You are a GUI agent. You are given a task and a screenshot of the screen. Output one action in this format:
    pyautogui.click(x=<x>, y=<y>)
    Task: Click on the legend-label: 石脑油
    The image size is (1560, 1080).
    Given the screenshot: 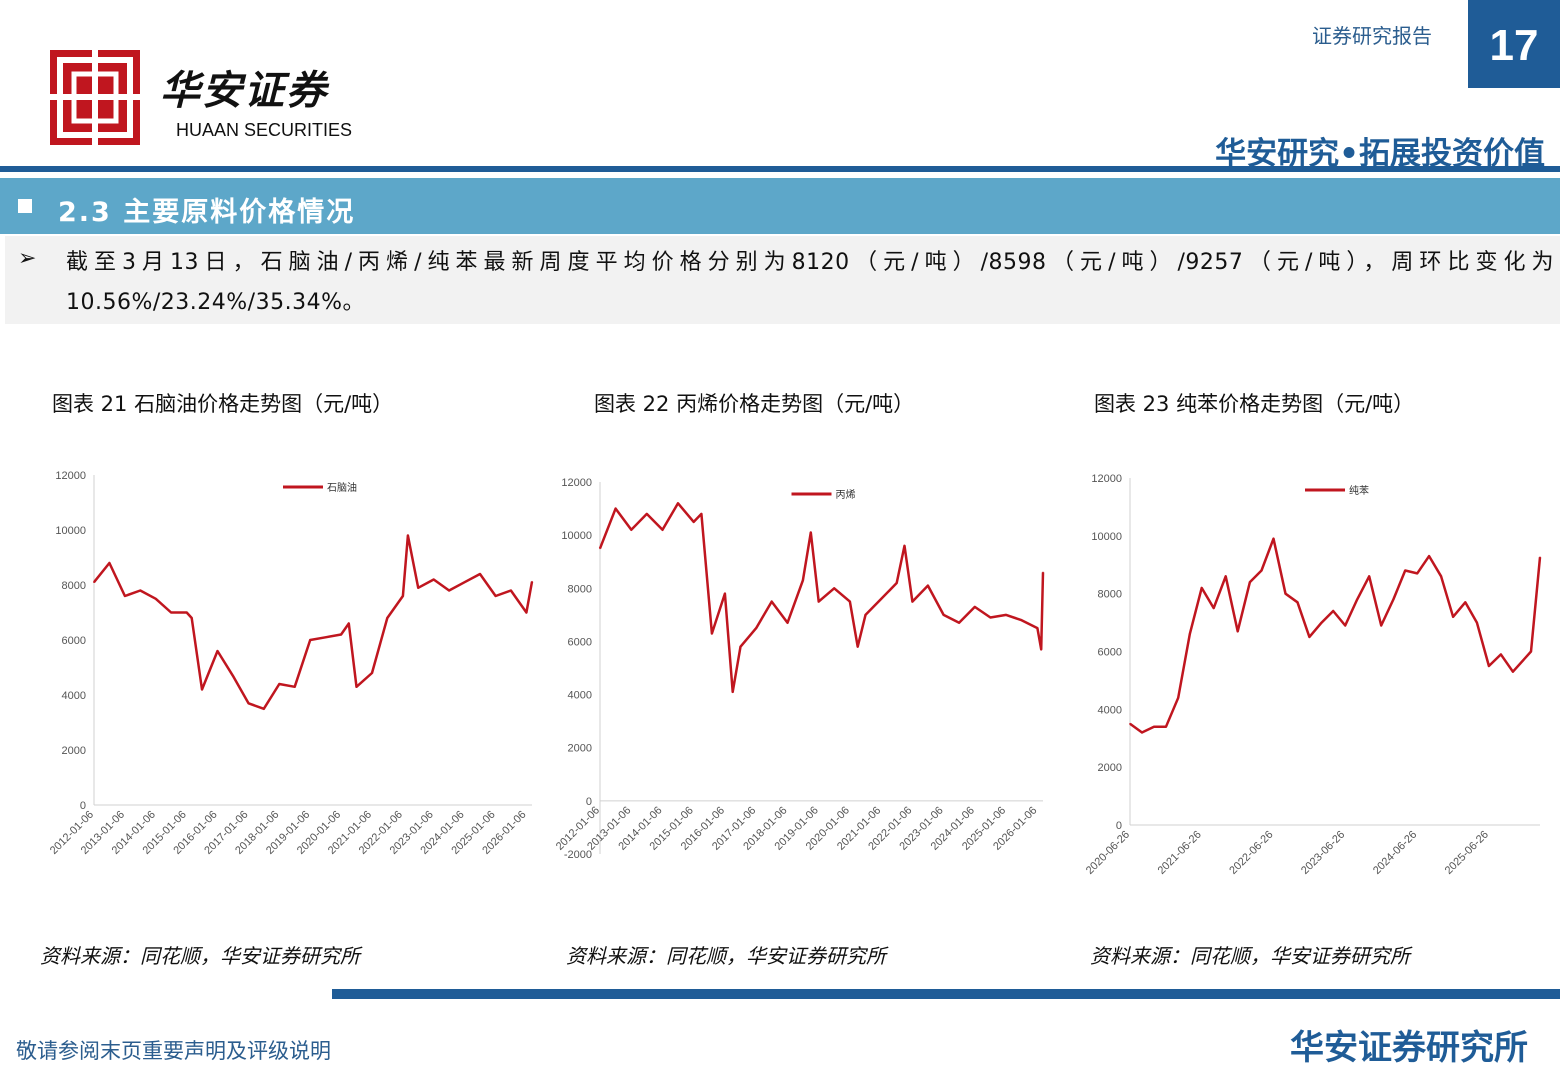 What is the action you would take?
    pyautogui.click(x=342, y=487)
    